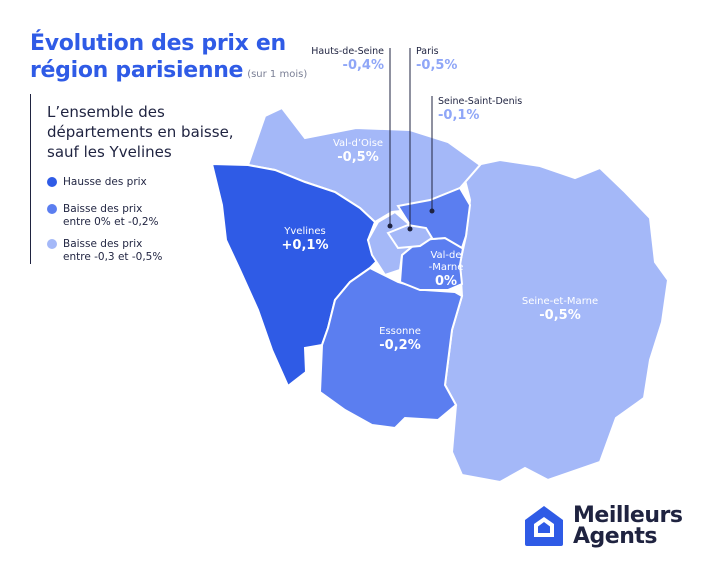 The image size is (716, 580). I want to click on legend-item-hausse: Hausse des prix, so click(147, 182).